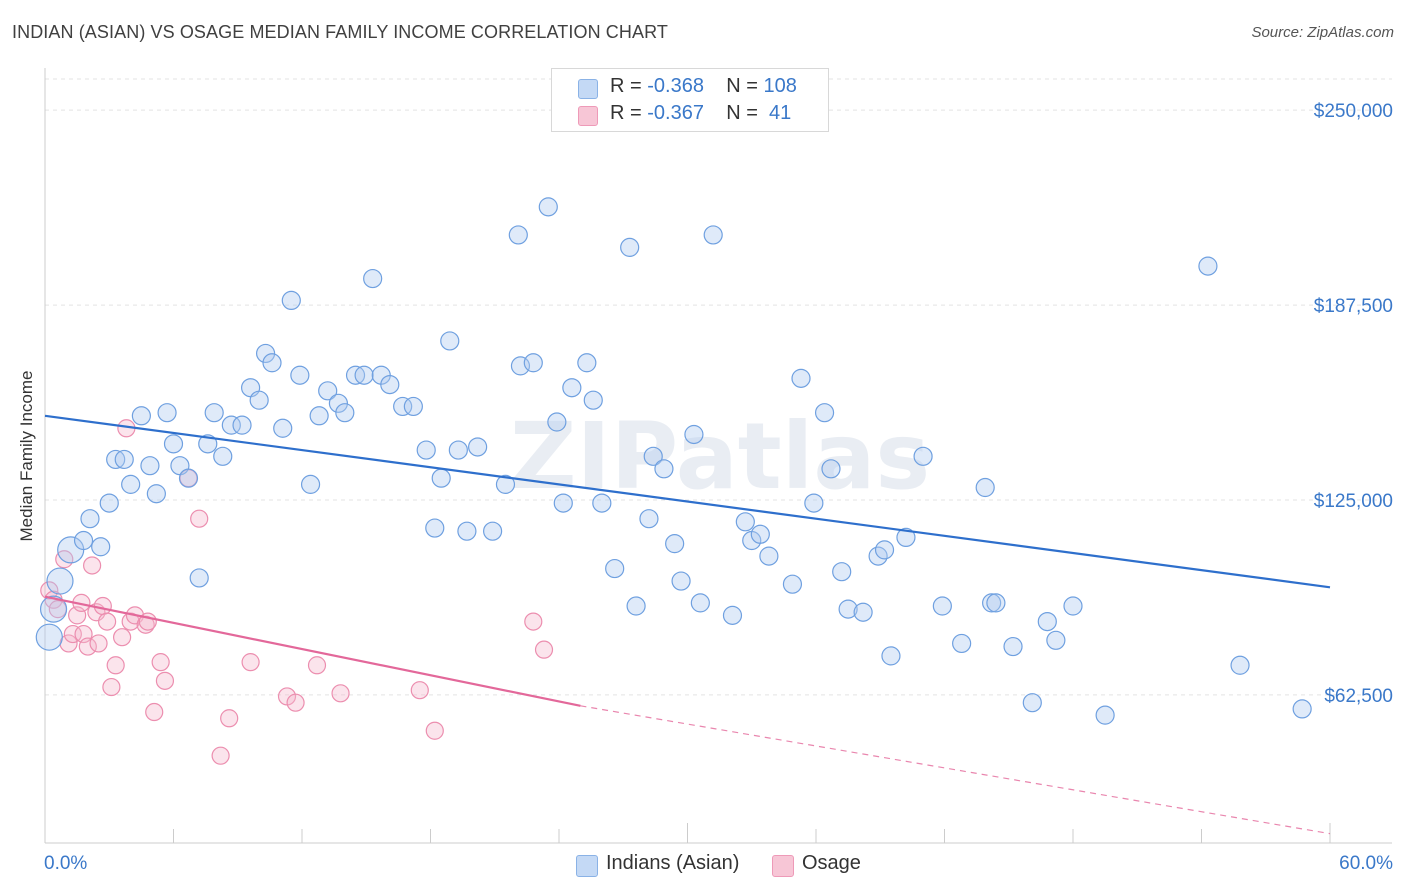  What do you see at coordinates (831, 863) in the screenshot?
I see `osage-legend-label: Osage` at bounding box center [831, 863].